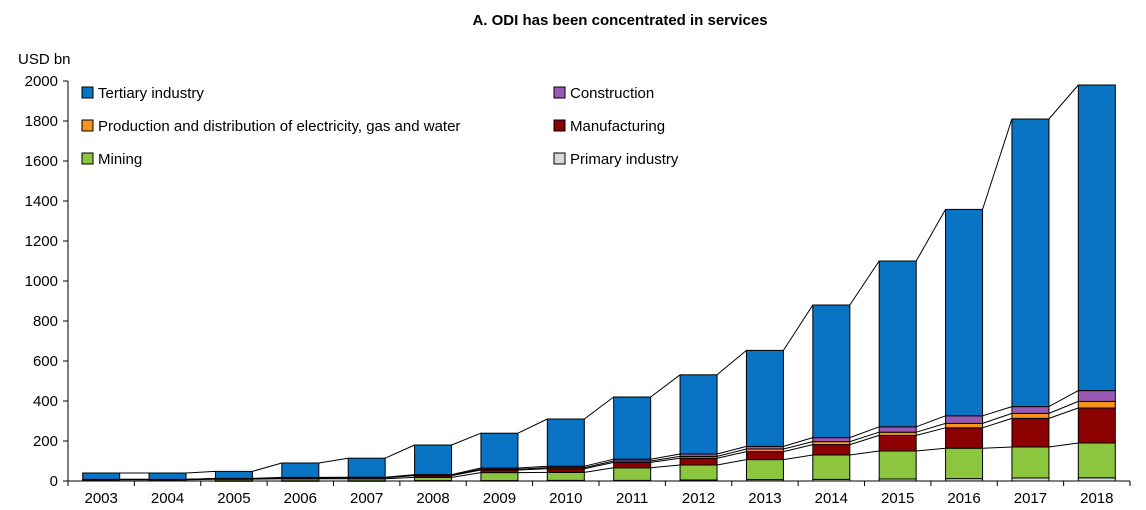 The image size is (1146, 510). What do you see at coordinates (624, 159) in the screenshot?
I see `legend-label: Primary industry` at bounding box center [624, 159].